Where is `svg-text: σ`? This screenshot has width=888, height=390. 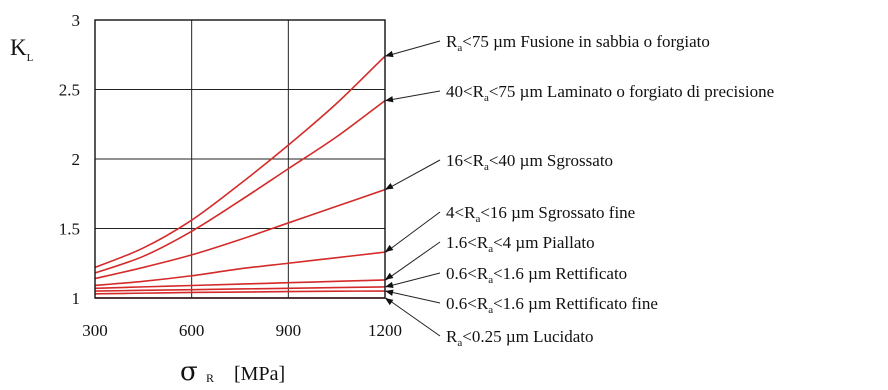 svg-text: σ is located at coordinates (189, 372).